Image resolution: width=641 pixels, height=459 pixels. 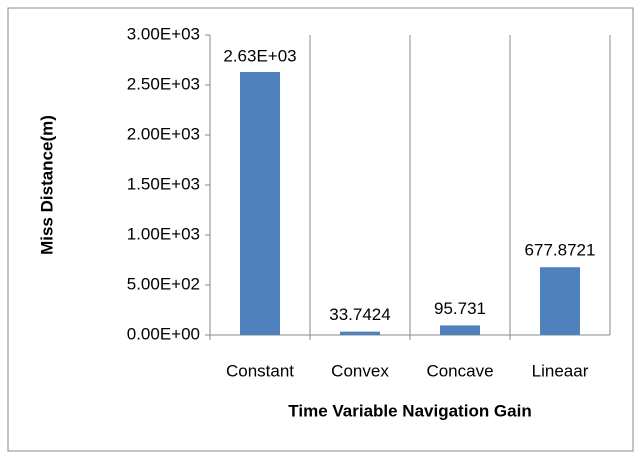 What do you see at coordinates (460, 308) in the screenshot?
I see `value-label: 95.731` at bounding box center [460, 308].